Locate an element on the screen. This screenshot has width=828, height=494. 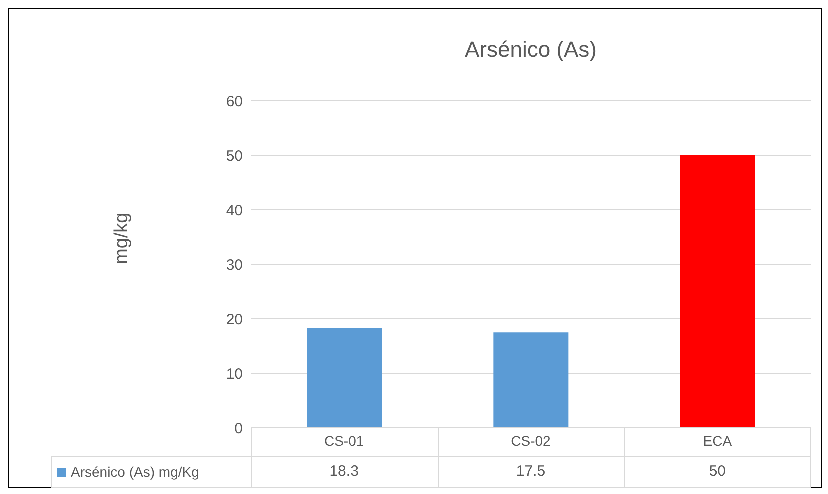
y-tick-label: 20 is located at coordinates (234, 319).